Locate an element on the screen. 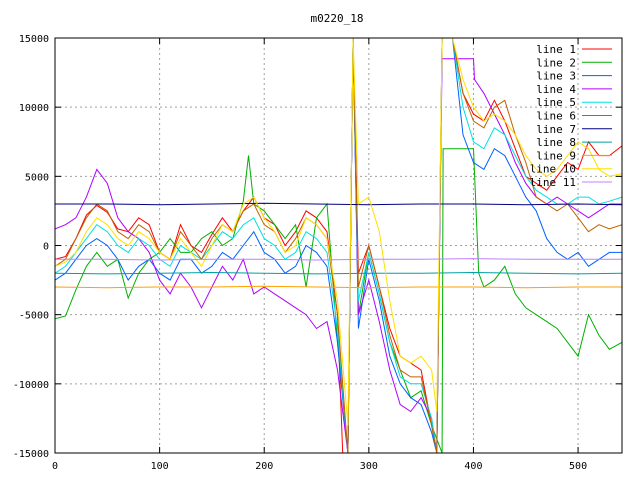 Image resolution: width=640 pixels, height=480 pixels. legend-label-1: line 1 is located at coordinates (556, 49).